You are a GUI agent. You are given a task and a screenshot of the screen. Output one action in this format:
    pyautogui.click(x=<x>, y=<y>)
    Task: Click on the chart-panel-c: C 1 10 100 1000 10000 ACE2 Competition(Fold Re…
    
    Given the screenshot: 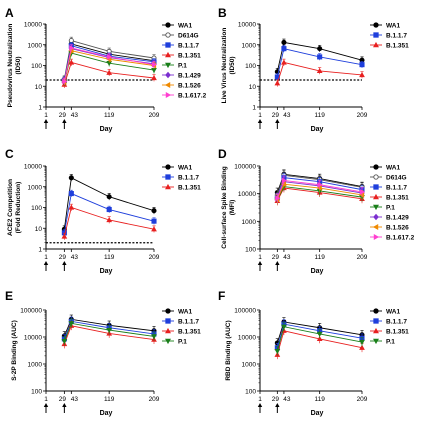 What is the action you would take?
    pyautogui.click(x=103, y=211)
    